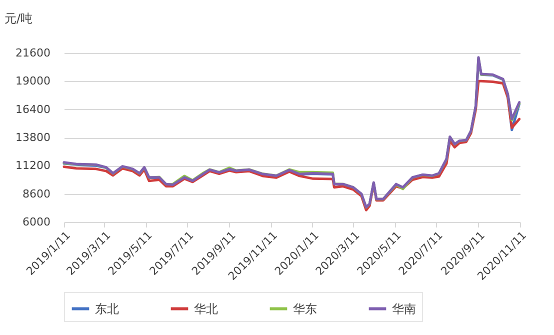 The image size is (554, 335). What do you see at coordinates (36, 222) in the screenshot?
I see `y-tick-label: 6000` at bounding box center [36, 222].